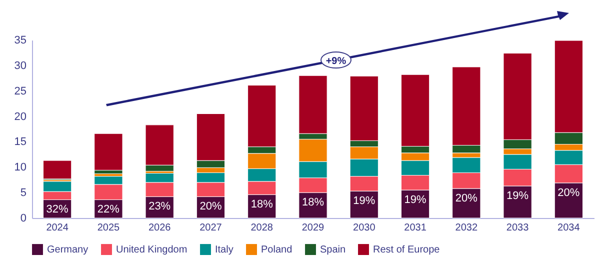 Image resolution: width=600 pixels, height=272 pixels. What do you see at coordinates (20, 142) in the screenshot?
I see `y-tick-label: 15` at bounding box center [20, 142].